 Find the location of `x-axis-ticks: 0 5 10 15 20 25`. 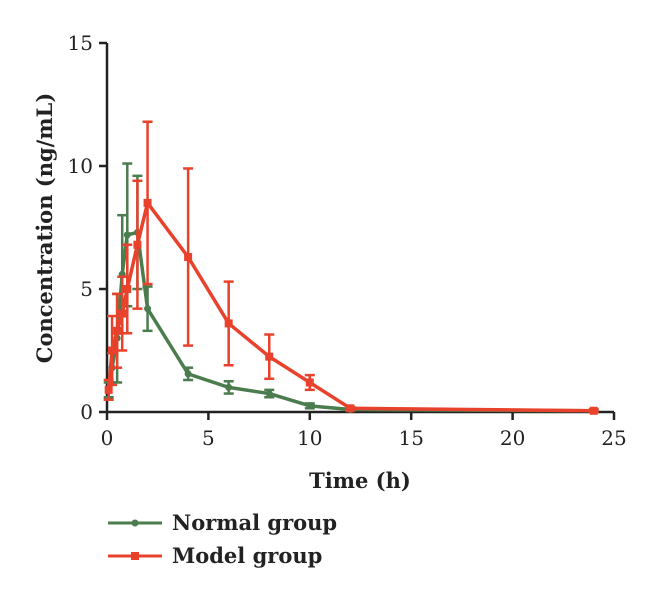

x-axis-ticks: 0 5 10 15 20 25 is located at coordinates (364, 431).